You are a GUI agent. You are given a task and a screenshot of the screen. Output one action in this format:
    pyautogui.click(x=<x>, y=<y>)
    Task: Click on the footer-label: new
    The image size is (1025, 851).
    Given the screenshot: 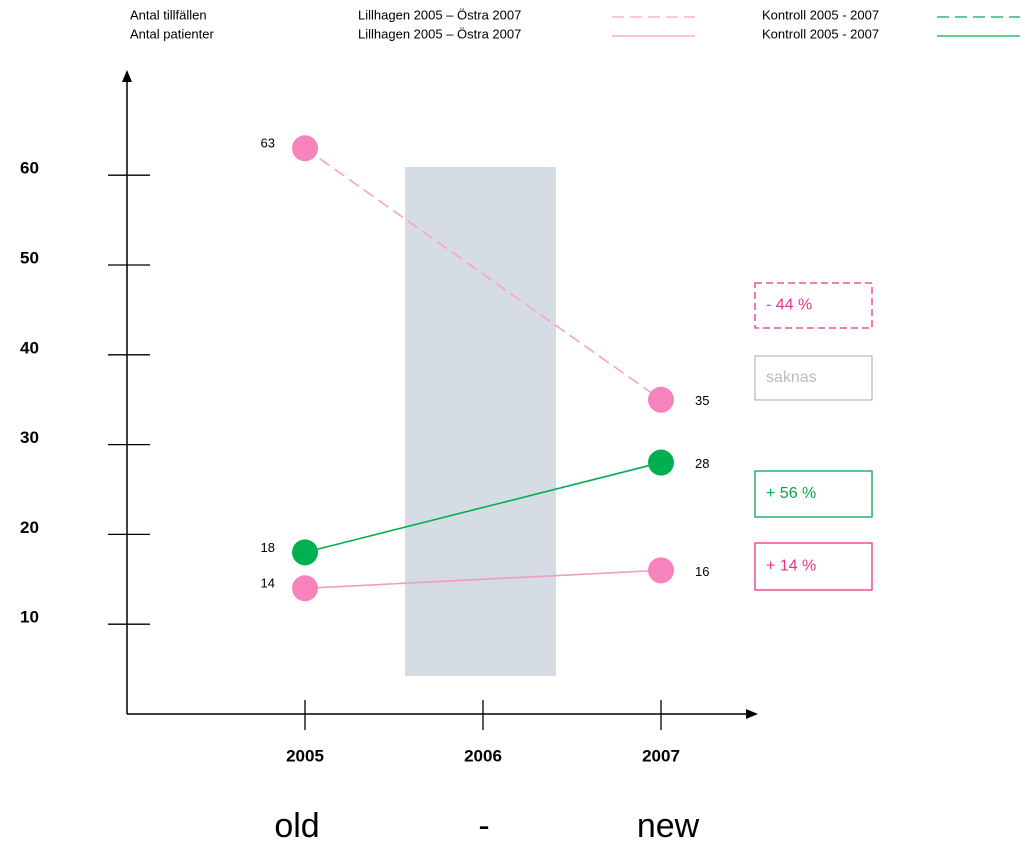 What is the action you would take?
    pyautogui.click(x=668, y=826)
    